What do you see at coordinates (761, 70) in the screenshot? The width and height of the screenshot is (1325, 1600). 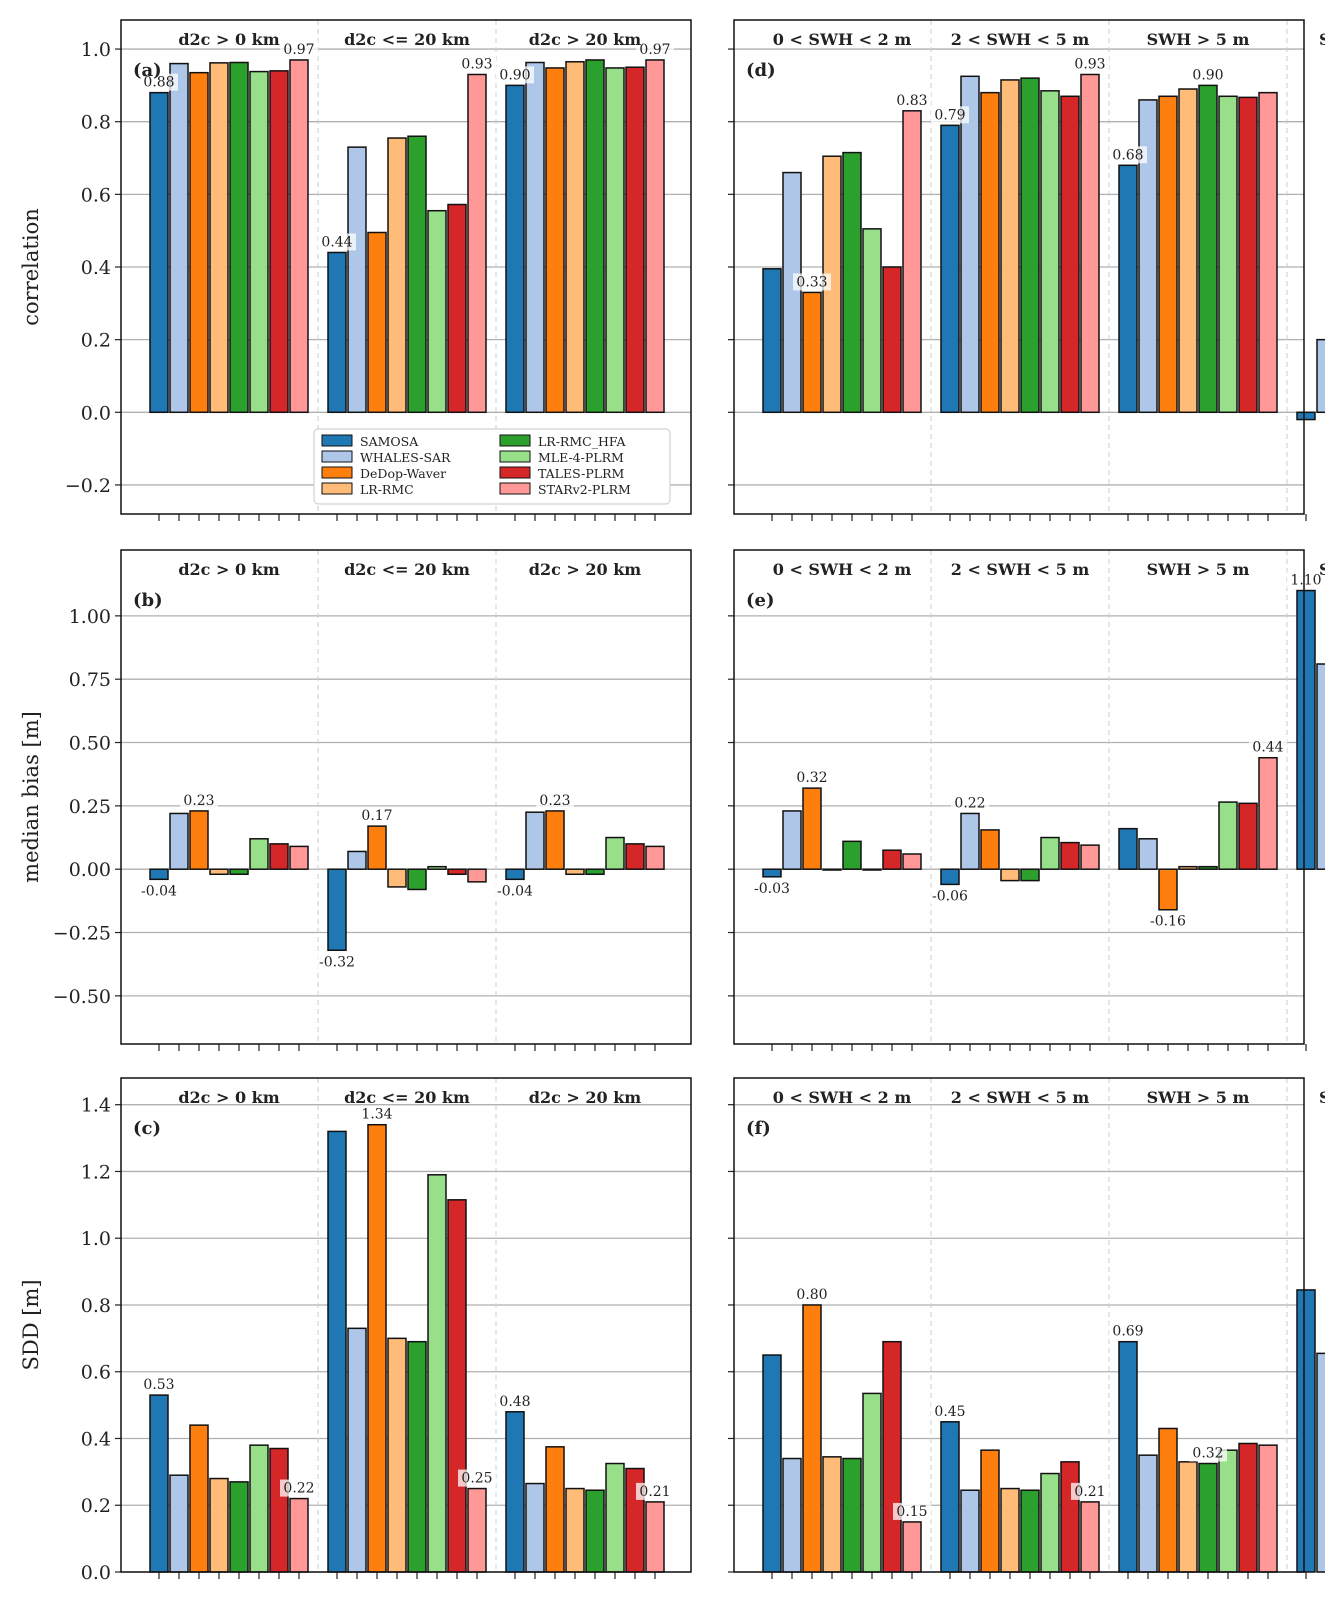 I see `panel-letter: (d)` at bounding box center [761, 70].